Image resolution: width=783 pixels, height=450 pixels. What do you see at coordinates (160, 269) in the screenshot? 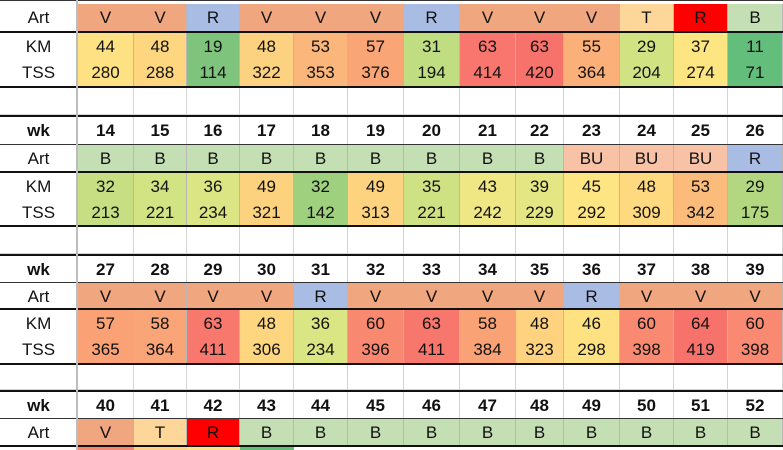
I see `week-number: 28` at bounding box center [160, 269].